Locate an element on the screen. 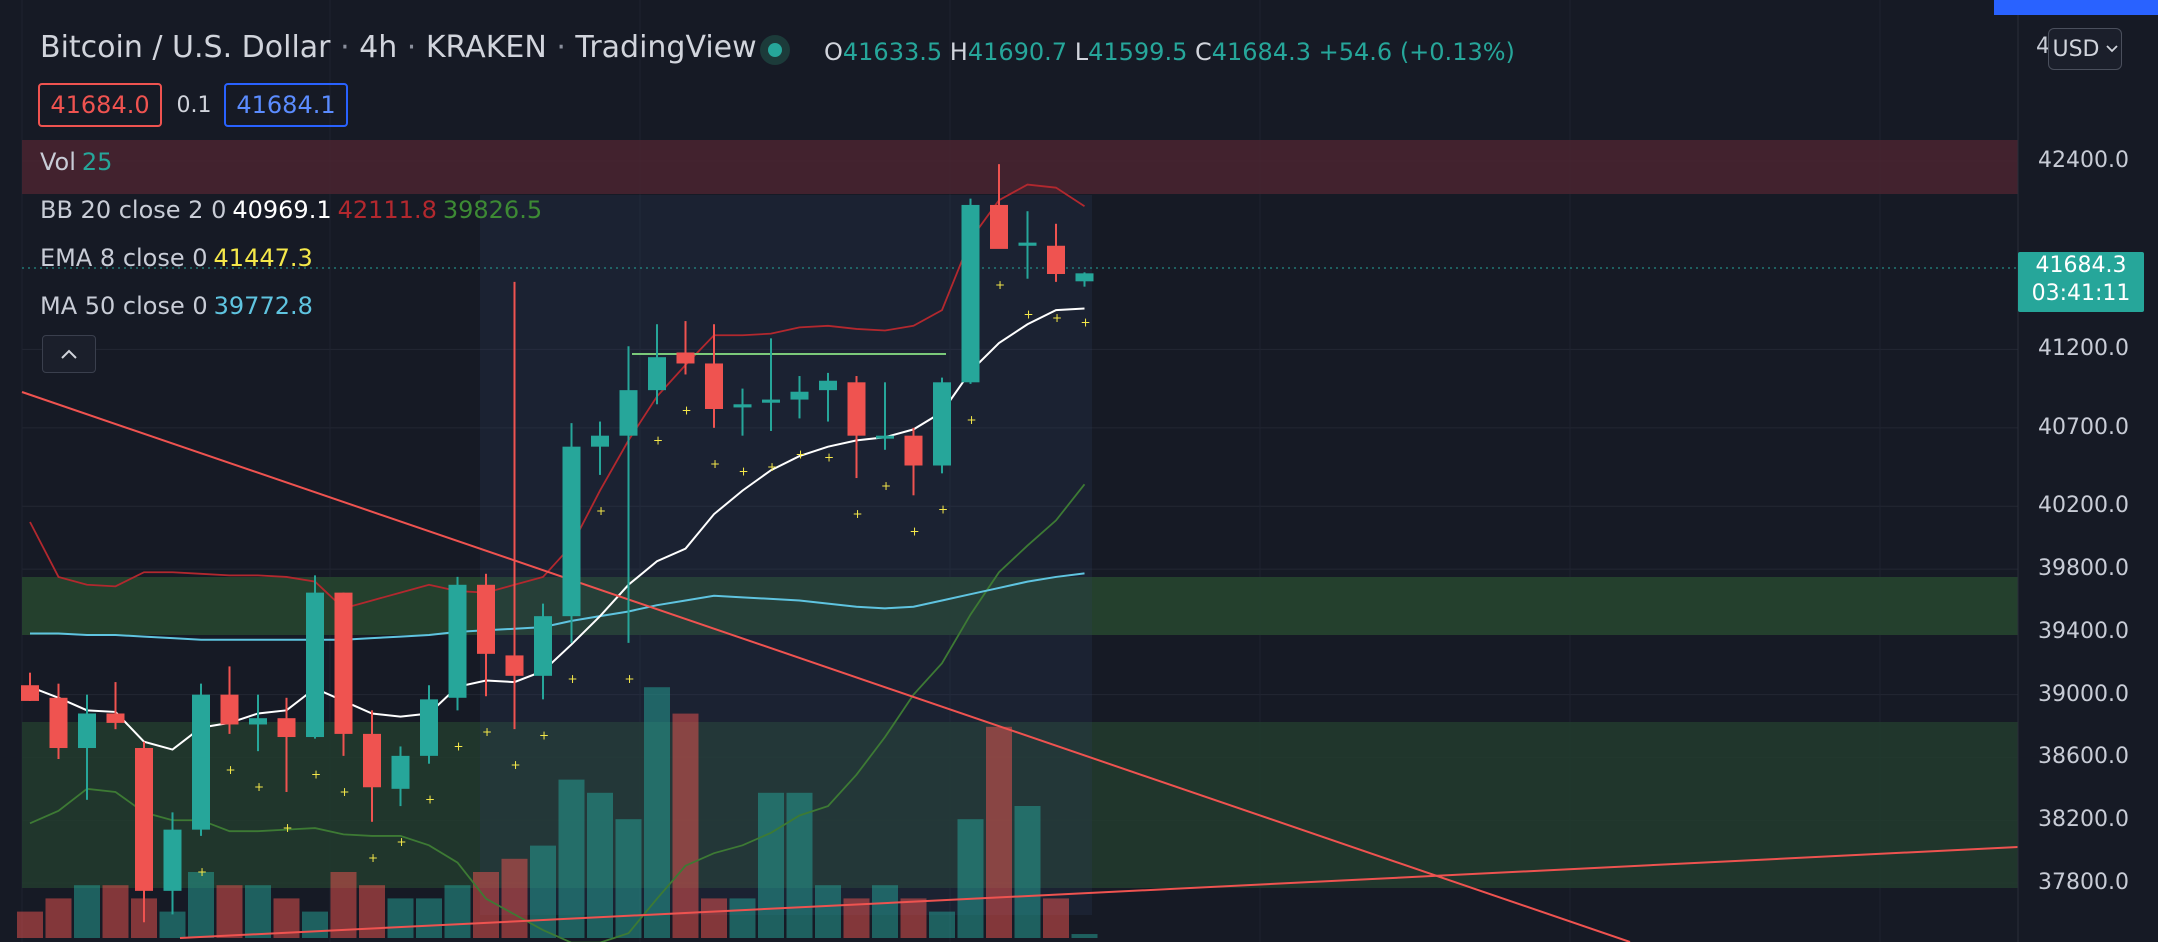 This screenshot has height=942, width=2158. vol-value: 25 is located at coordinates (97, 162).